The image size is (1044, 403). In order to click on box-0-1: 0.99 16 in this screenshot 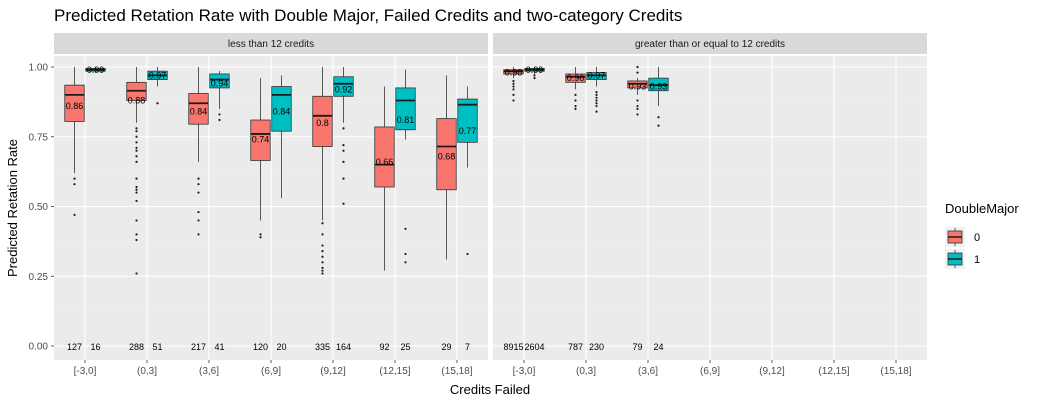, I will do `click(95, 208)`.